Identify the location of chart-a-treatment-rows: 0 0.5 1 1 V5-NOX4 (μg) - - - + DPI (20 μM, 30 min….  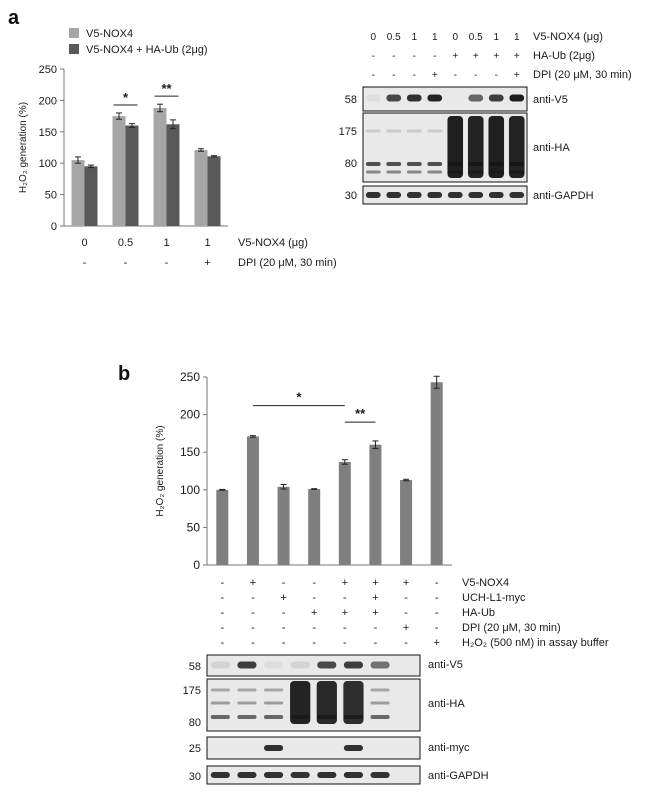
(208, 253).